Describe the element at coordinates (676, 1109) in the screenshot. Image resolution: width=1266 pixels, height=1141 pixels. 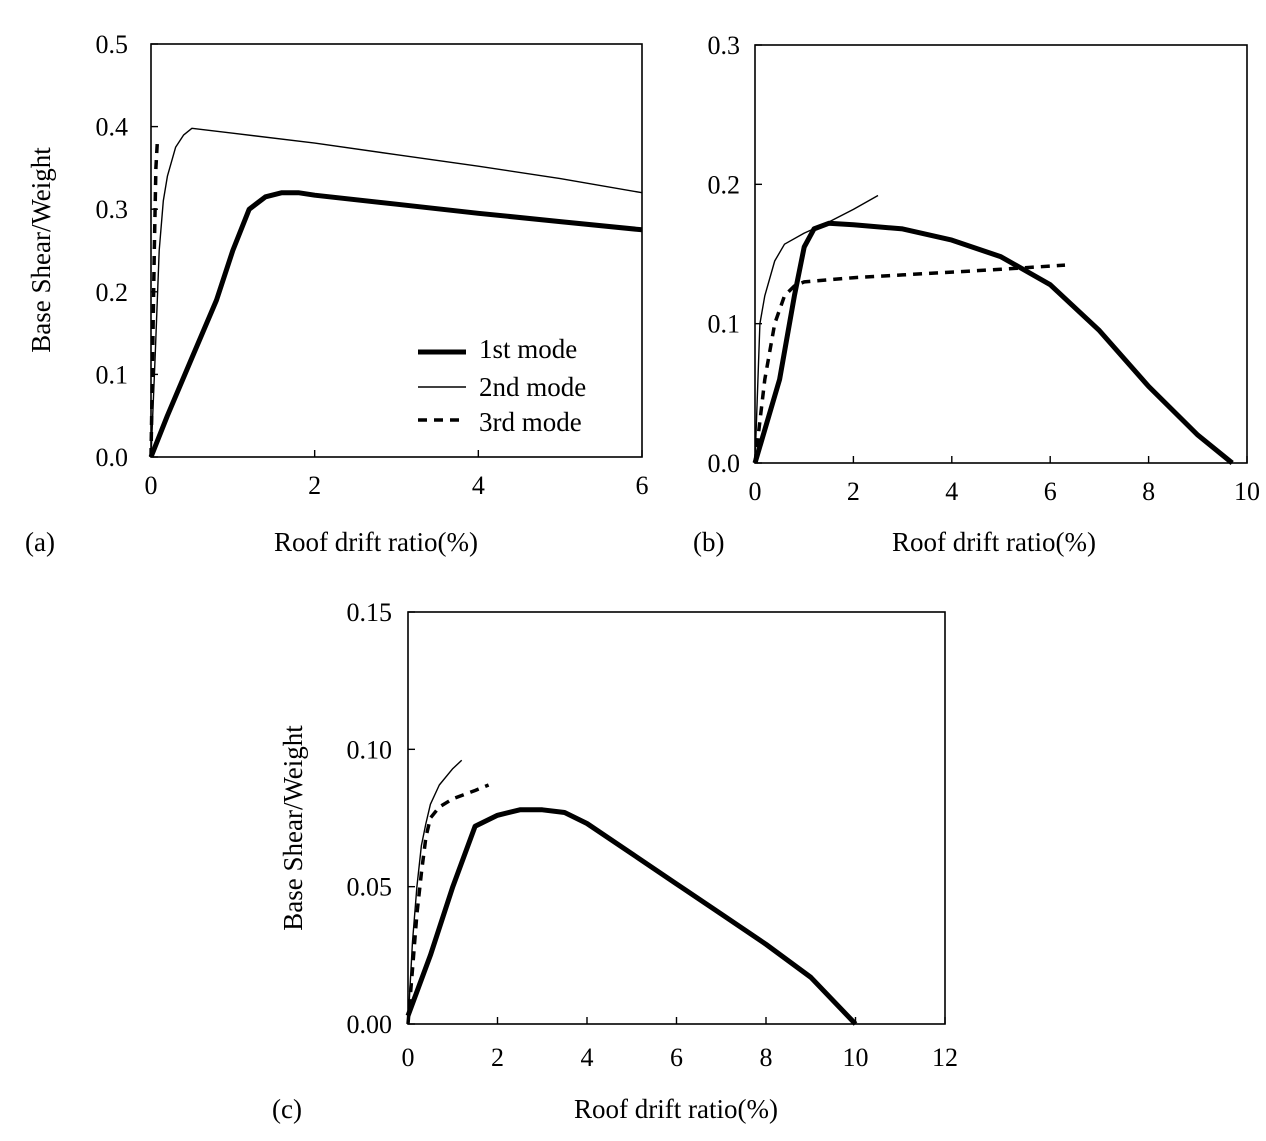
I see `panel-c-x-axis-label: Roof drift ratio(%)` at that location.